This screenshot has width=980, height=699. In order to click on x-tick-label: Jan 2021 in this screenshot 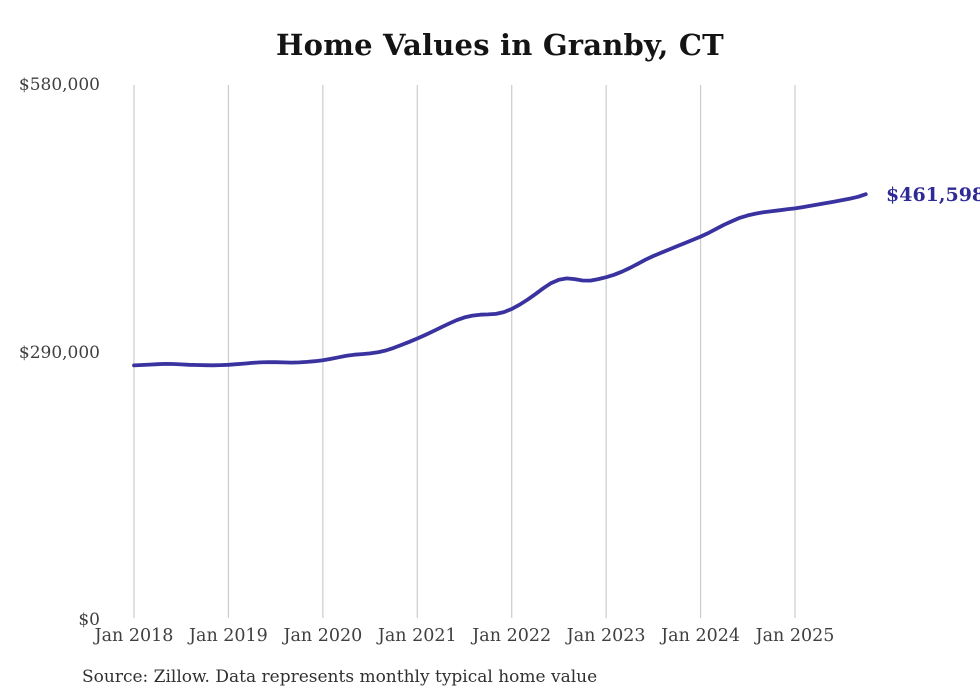, I will do `click(417, 636)`.